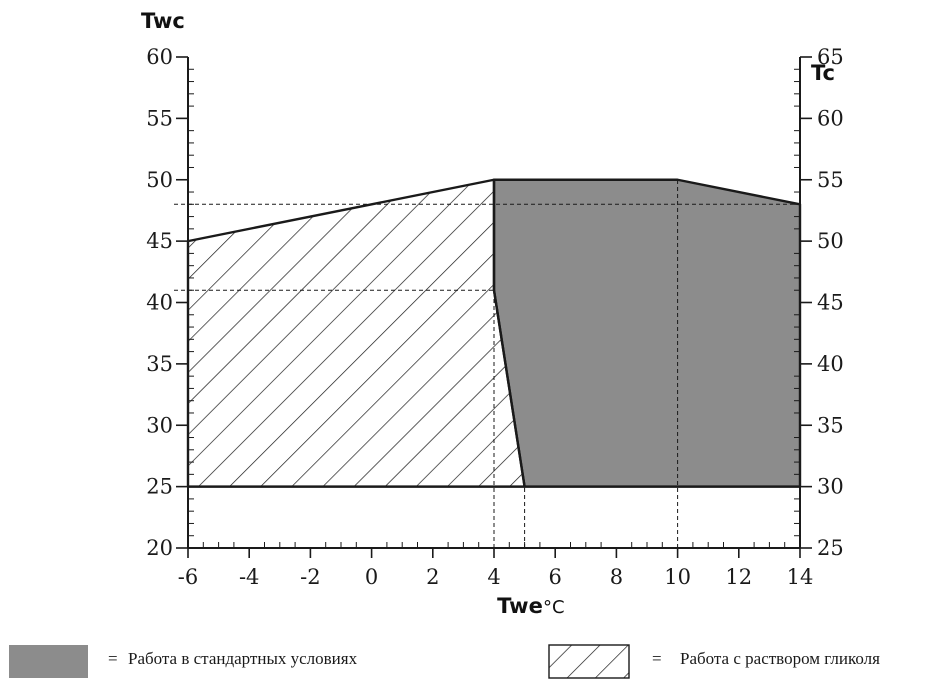  What do you see at coordinates (249, 577) in the screenshot?
I see `x-tick-label: -4` at bounding box center [249, 577].